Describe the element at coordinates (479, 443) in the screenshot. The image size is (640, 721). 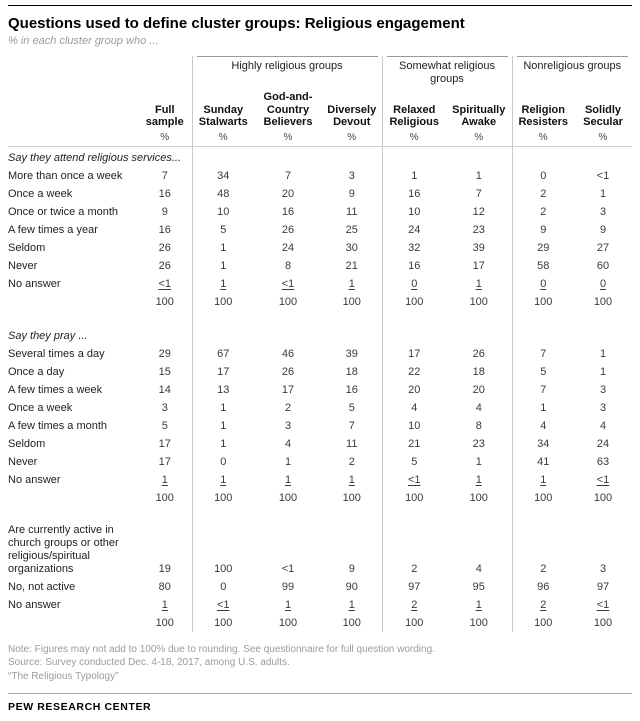
I see `value-cell: 23` at that location.